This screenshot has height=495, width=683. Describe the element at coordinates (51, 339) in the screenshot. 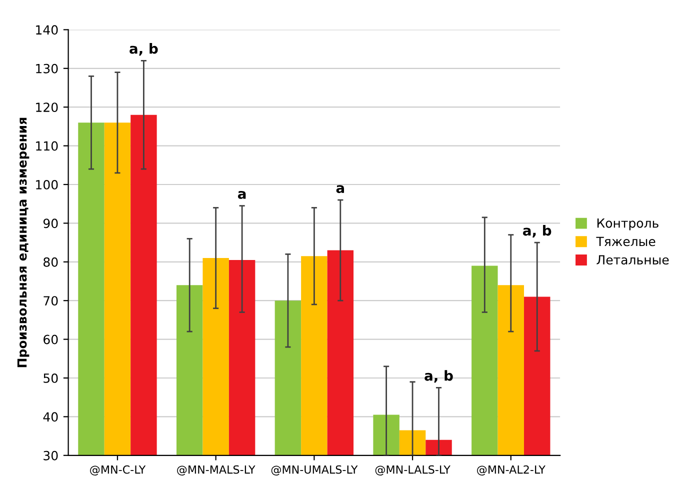

I see `y-tick-label: 60` at that location.